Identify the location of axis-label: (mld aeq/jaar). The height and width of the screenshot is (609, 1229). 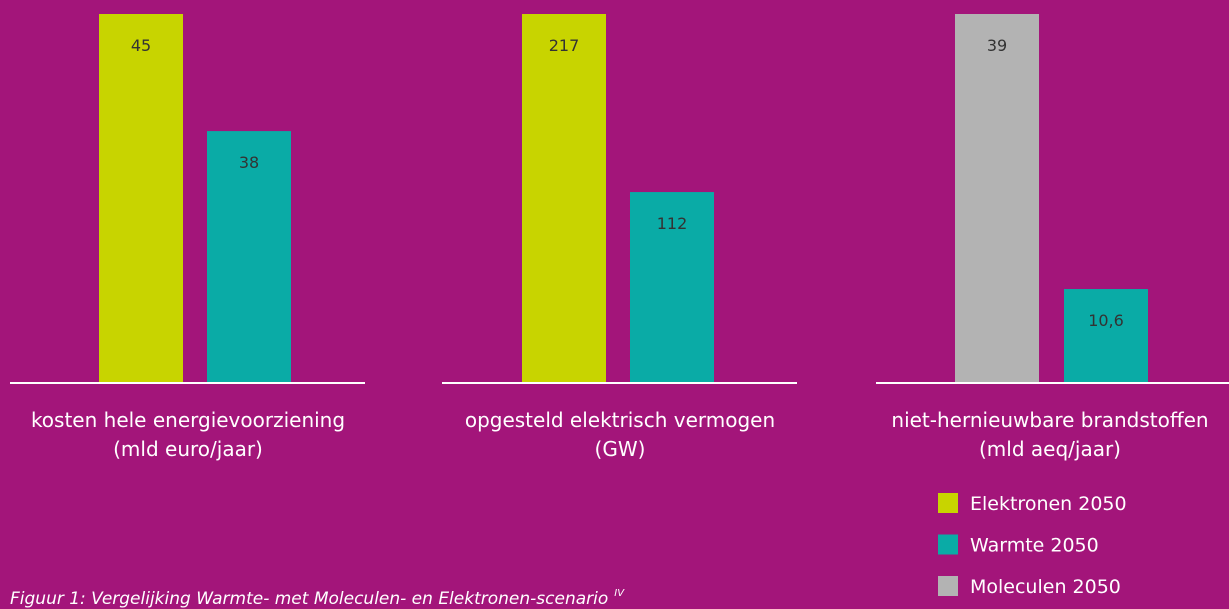
(1050, 449).